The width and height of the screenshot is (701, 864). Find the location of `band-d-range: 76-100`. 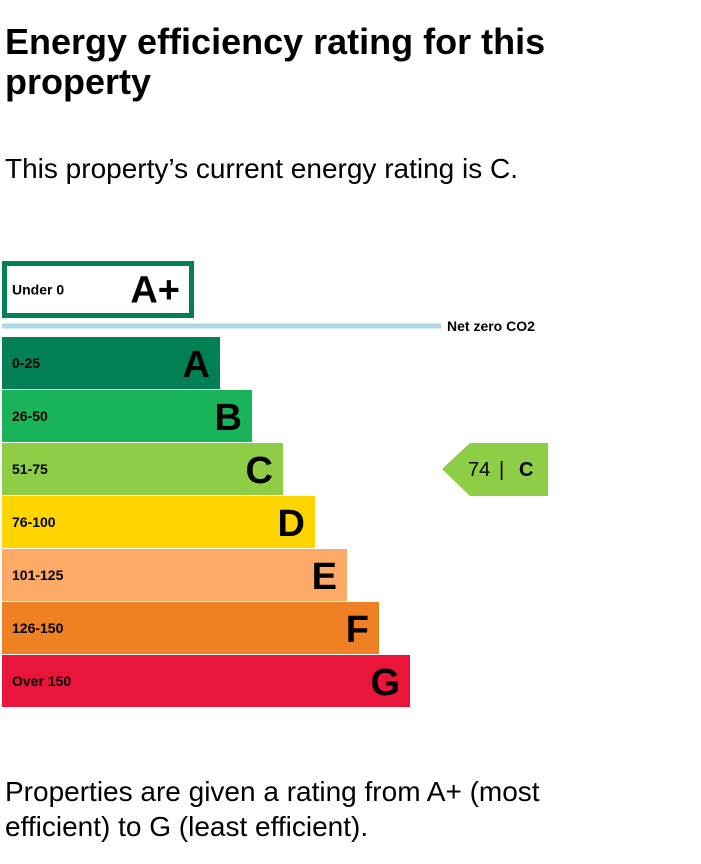

band-d-range: 76-100 is located at coordinates (34, 522).